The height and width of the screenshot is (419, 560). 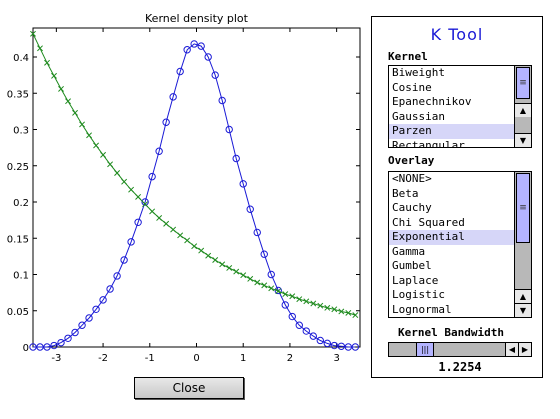 I want to click on y-tick-label: 0.05, so click(x=18, y=312).